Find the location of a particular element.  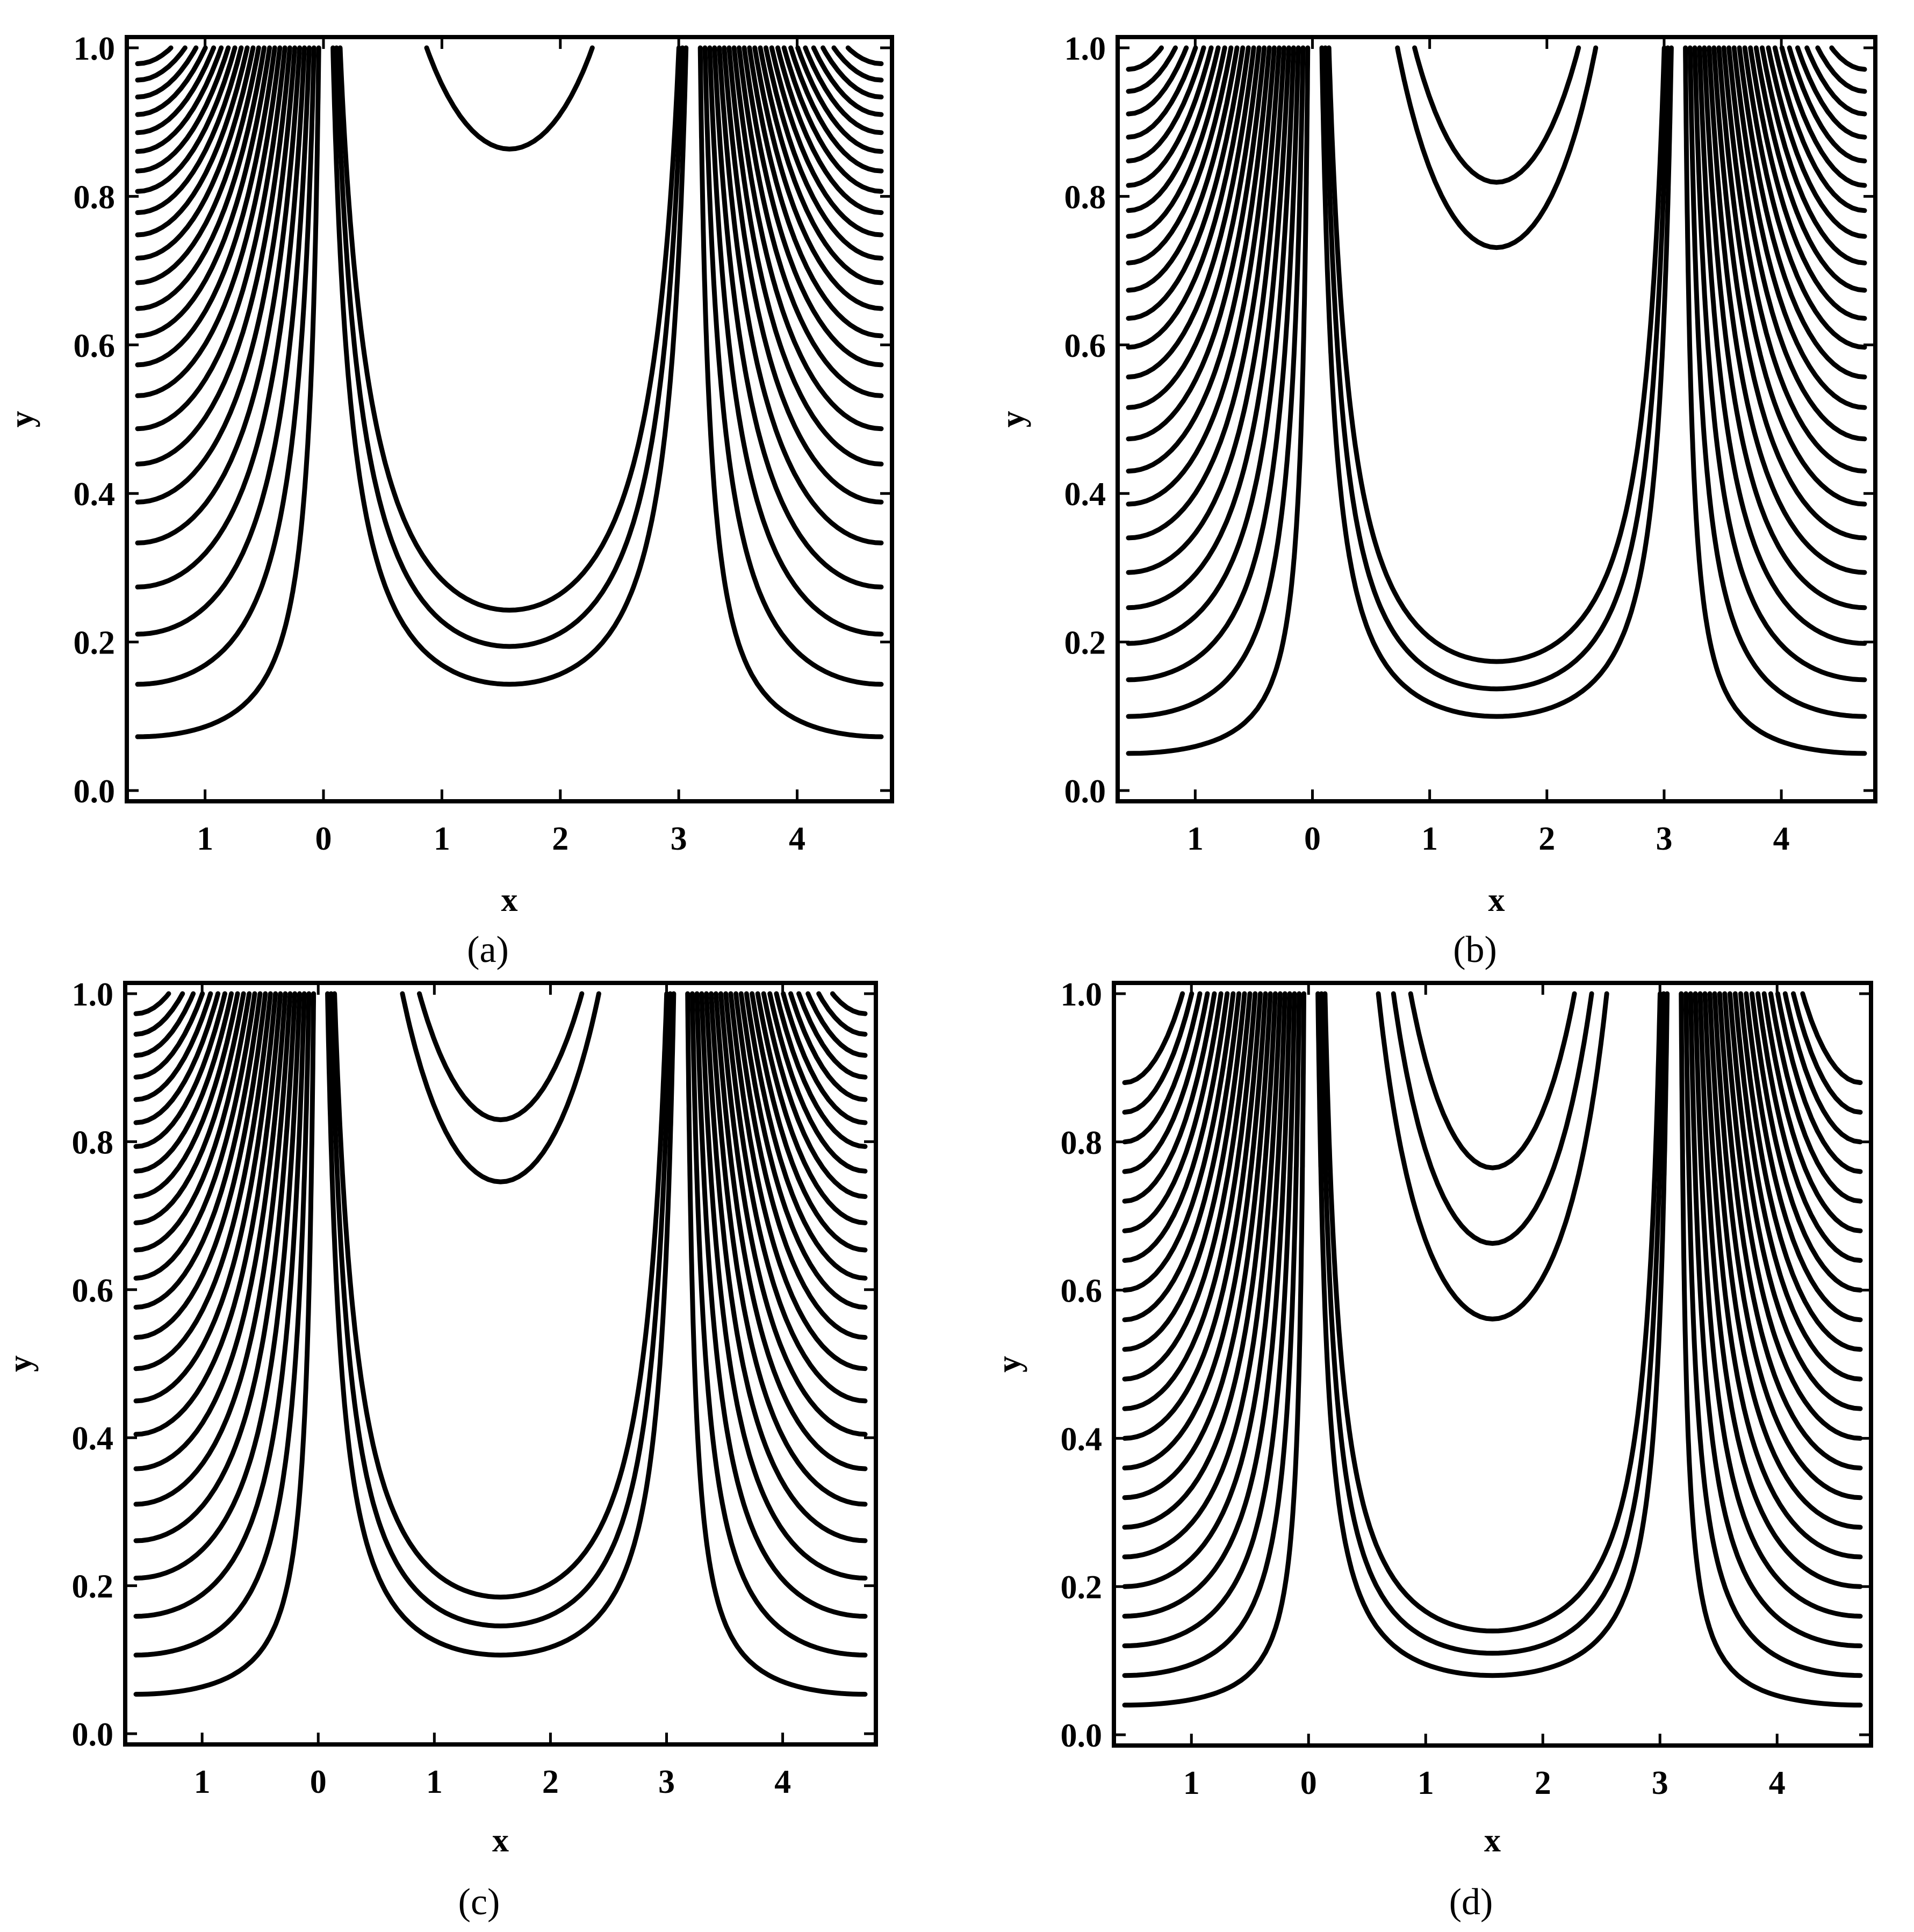

y-tick-label: 1.0 is located at coordinates (1082, 995).